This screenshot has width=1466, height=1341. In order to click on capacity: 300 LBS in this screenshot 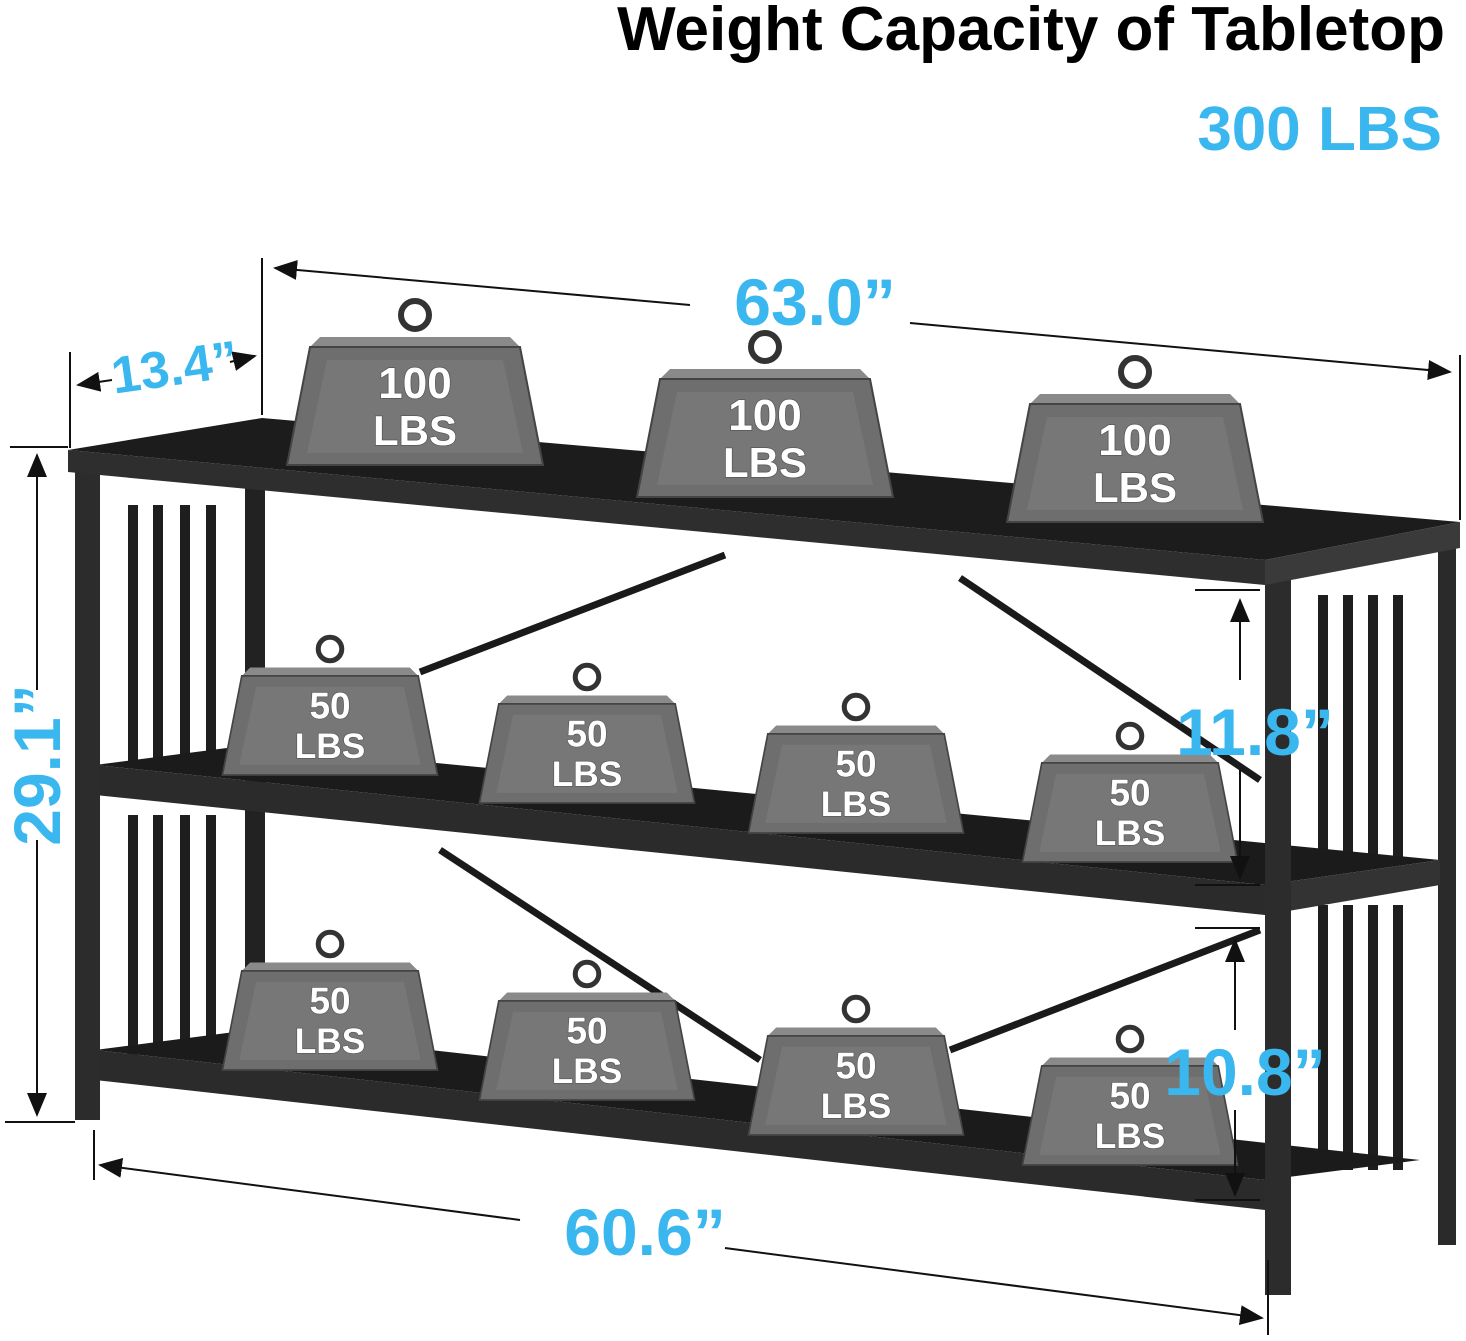, I will do `click(1319, 129)`.